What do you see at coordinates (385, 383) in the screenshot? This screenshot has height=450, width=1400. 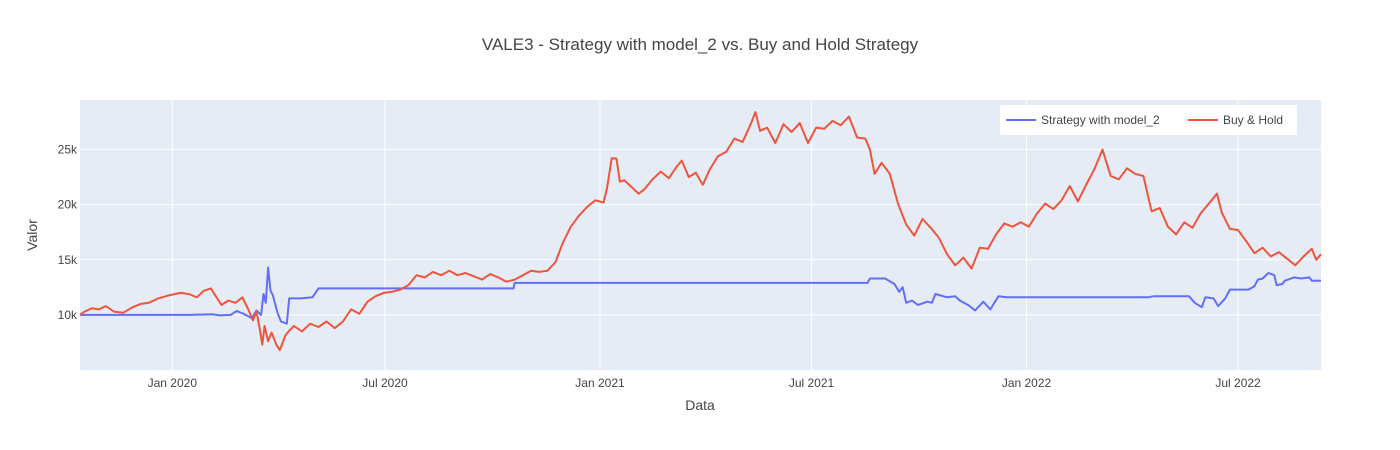 I see `x-tick-label-1: Jul 2020` at bounding box center [385, 383].